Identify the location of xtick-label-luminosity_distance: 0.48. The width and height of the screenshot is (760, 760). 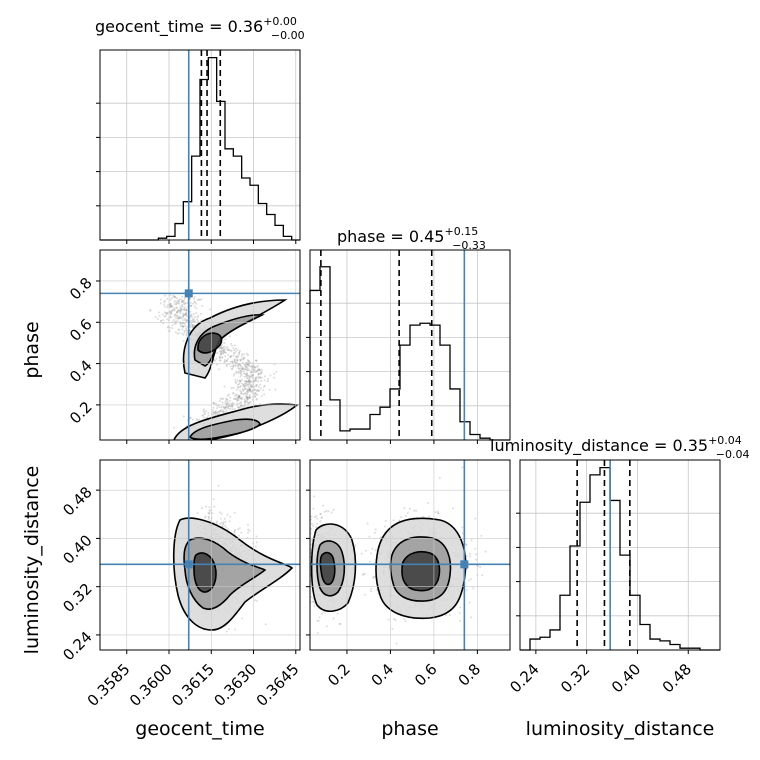
(677, 678).